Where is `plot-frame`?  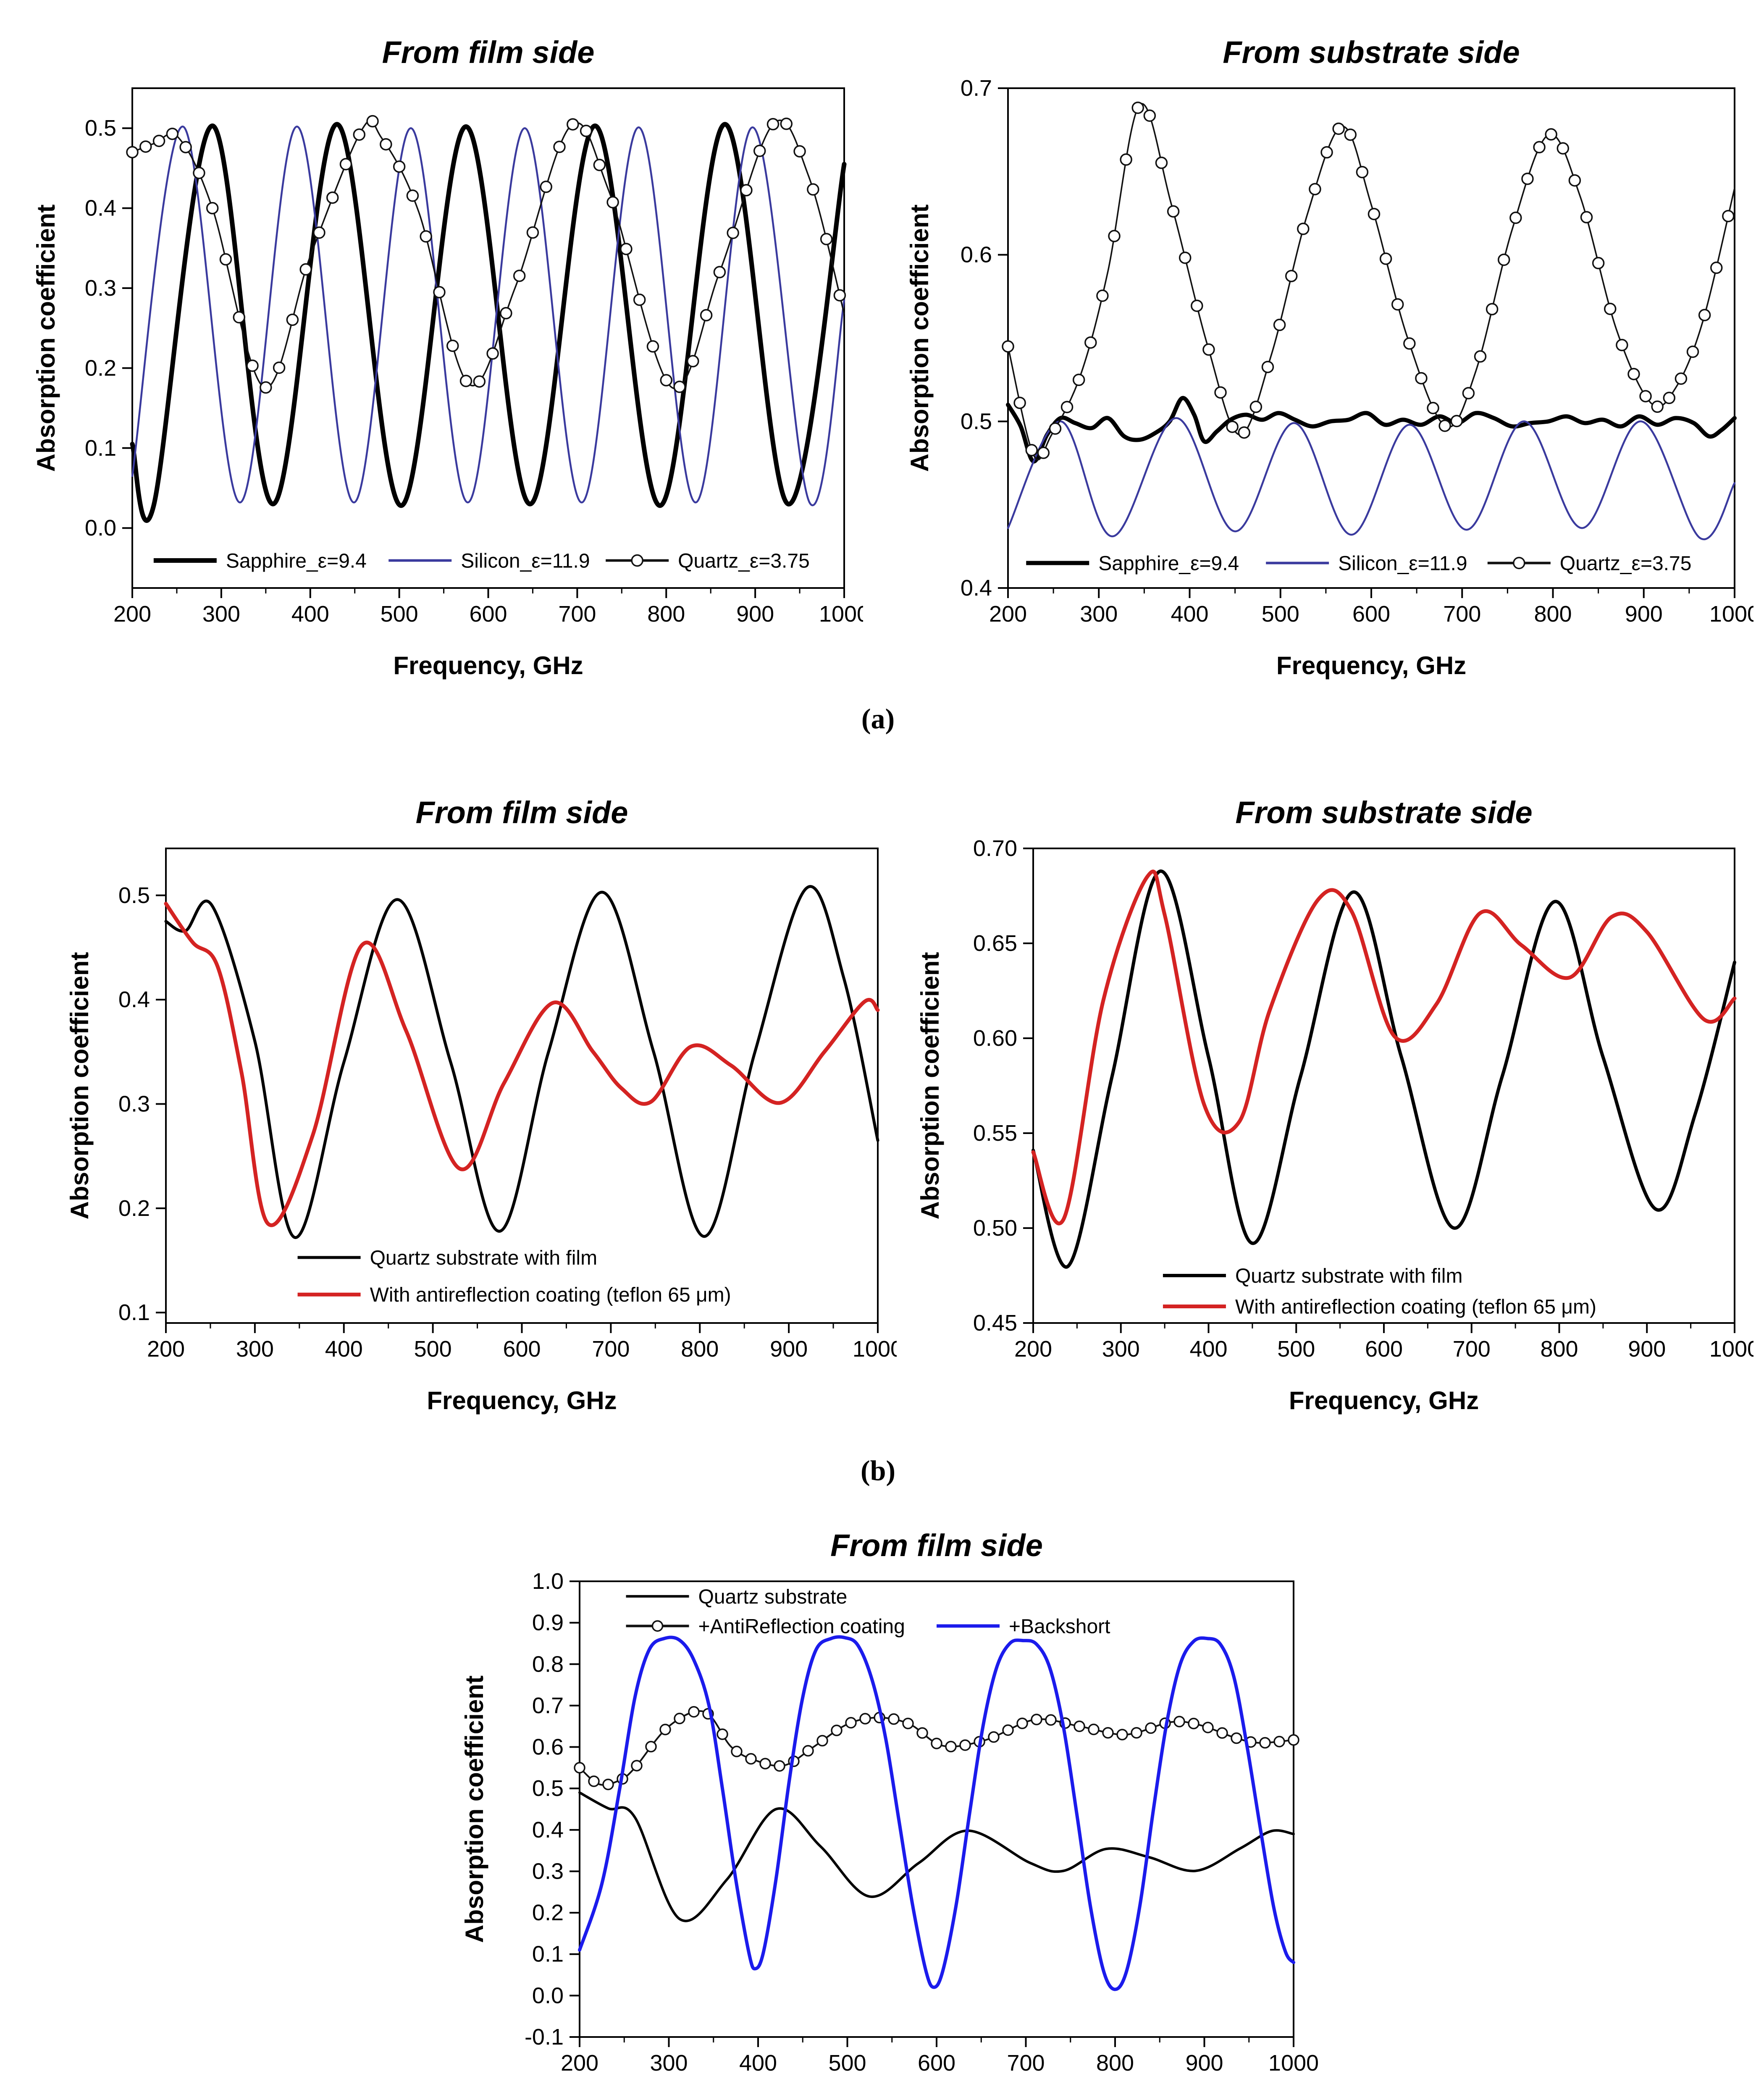
plot-frame is located at coordinates (1371, 338).